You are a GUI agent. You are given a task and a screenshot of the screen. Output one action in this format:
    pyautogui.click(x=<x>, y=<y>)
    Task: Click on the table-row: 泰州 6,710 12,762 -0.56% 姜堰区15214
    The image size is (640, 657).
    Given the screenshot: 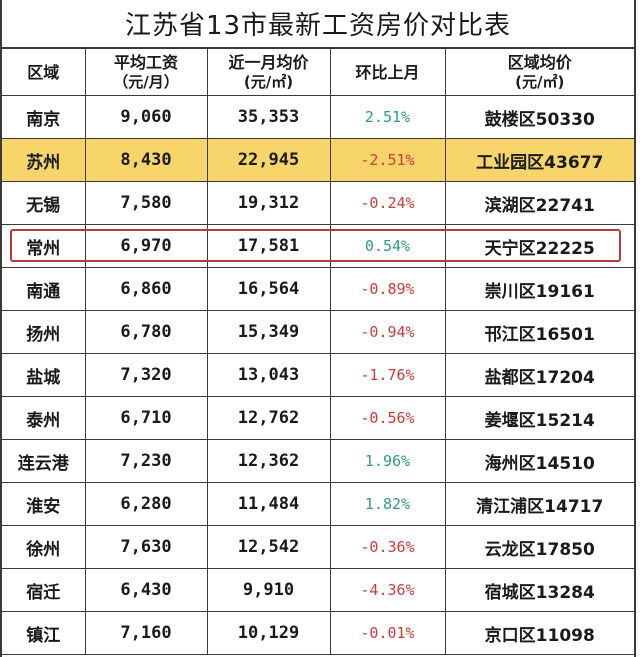 What is the action you would take?
    pyautogui.click(x=318, y=418)
    